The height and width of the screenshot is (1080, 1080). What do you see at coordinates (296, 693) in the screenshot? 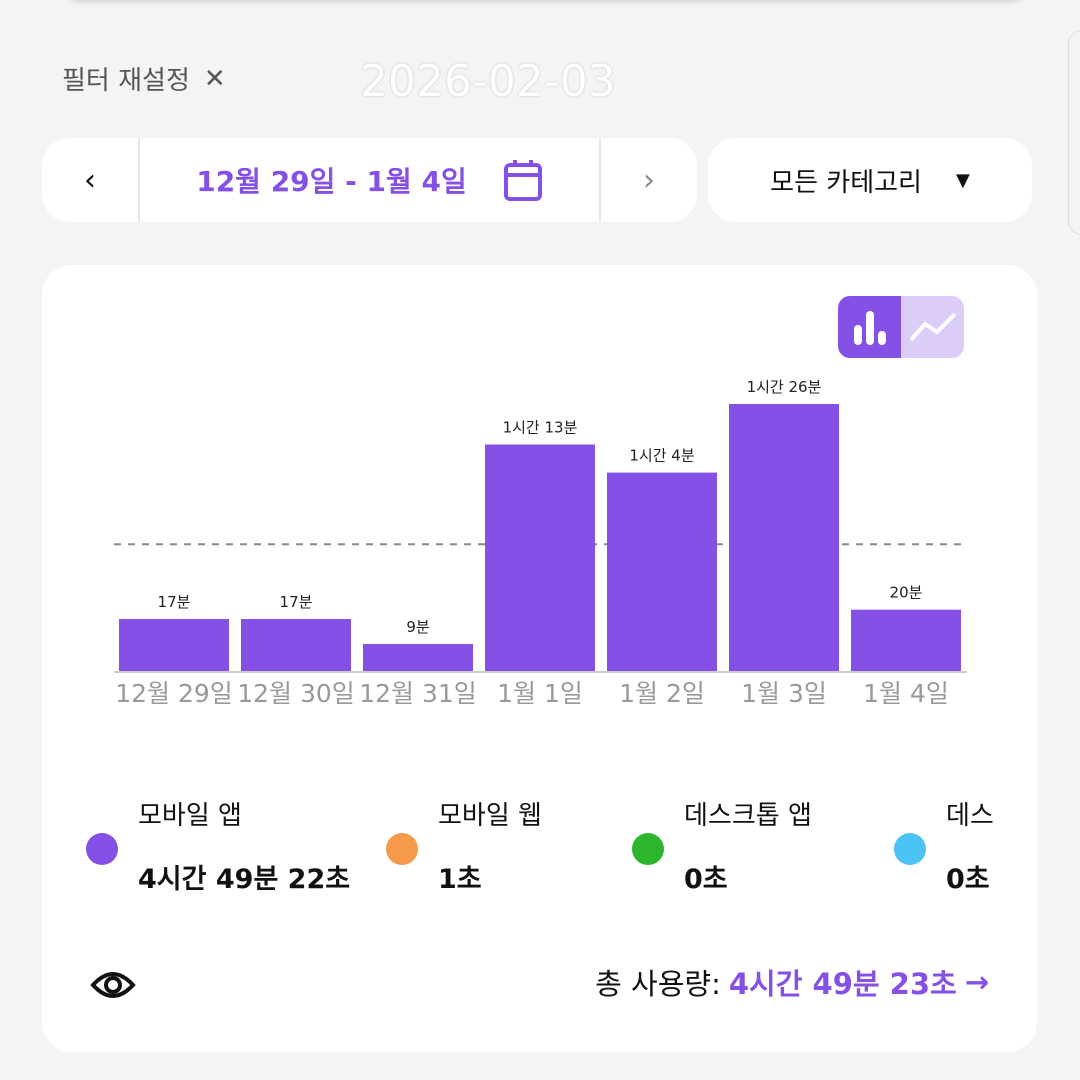
I see `x-tick-label: 12월 30일` at bounding box center [296, 693].